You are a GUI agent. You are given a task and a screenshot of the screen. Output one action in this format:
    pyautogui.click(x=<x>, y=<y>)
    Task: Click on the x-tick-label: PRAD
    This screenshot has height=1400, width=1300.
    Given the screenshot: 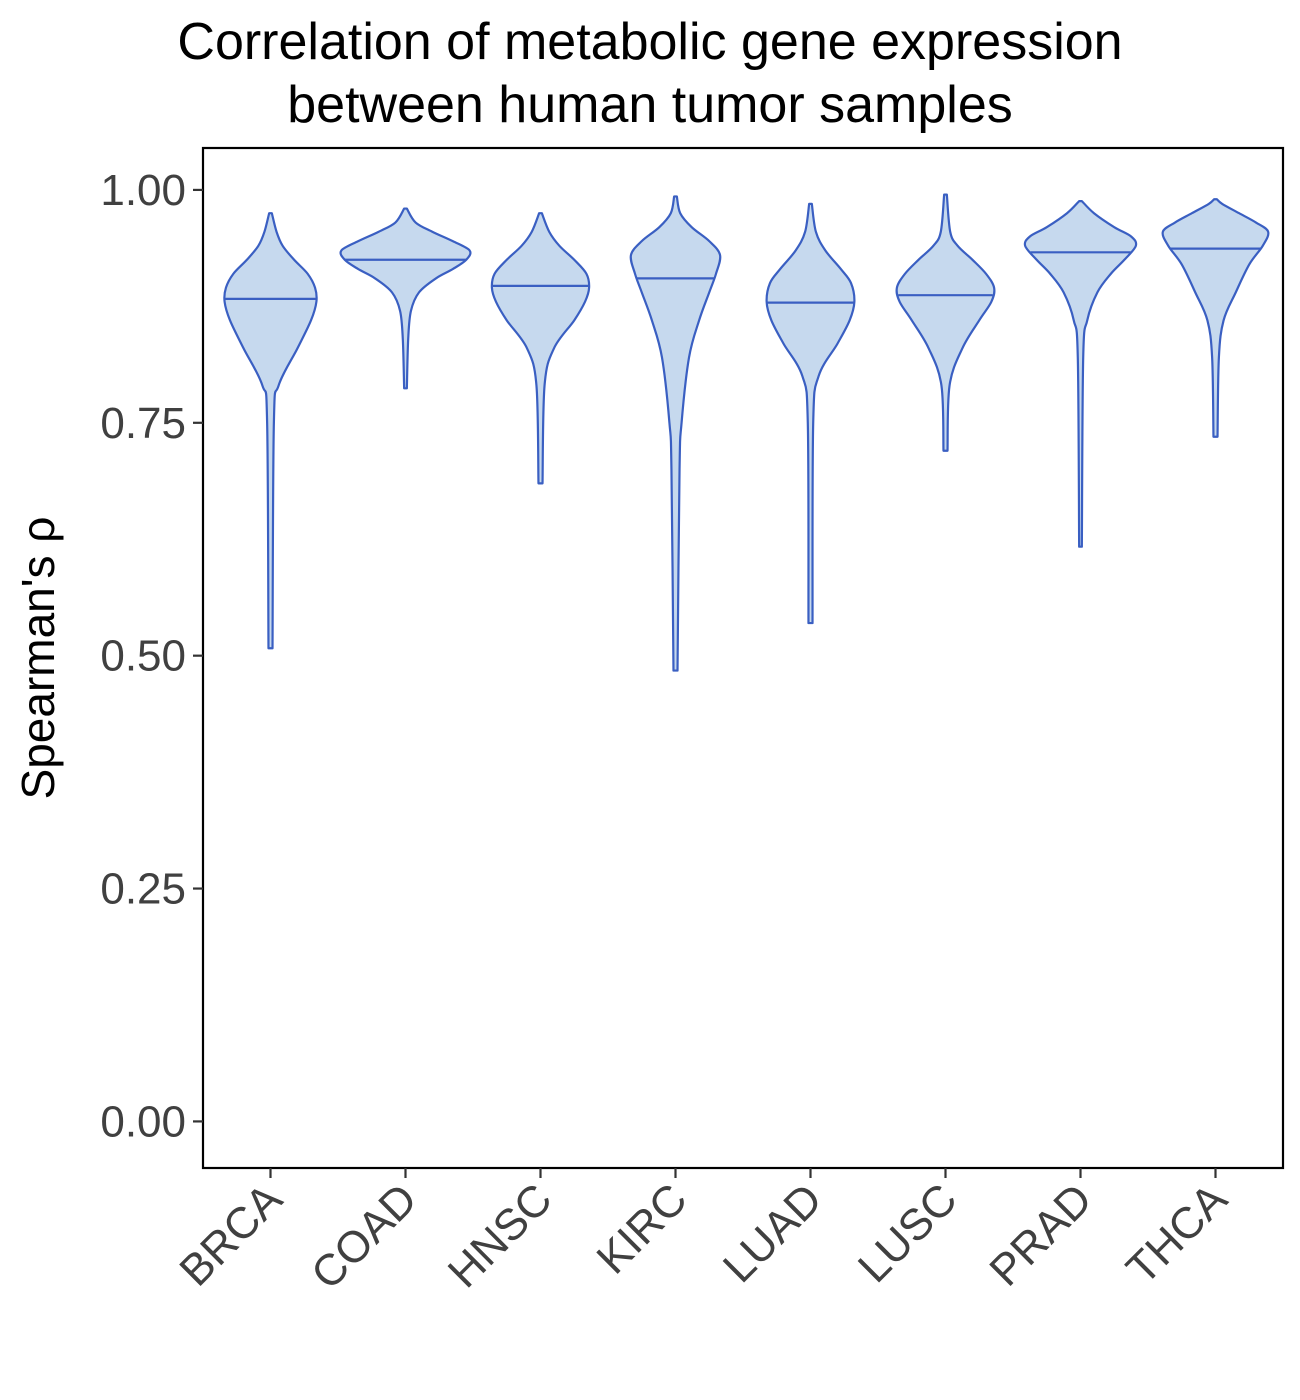 What is the action you would take?
    pyautogui.click(x=1040, y=1234)
    